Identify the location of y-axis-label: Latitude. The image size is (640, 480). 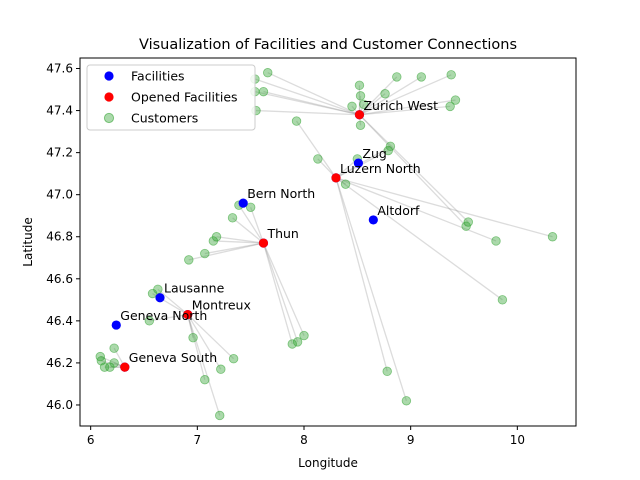
(28, 241).